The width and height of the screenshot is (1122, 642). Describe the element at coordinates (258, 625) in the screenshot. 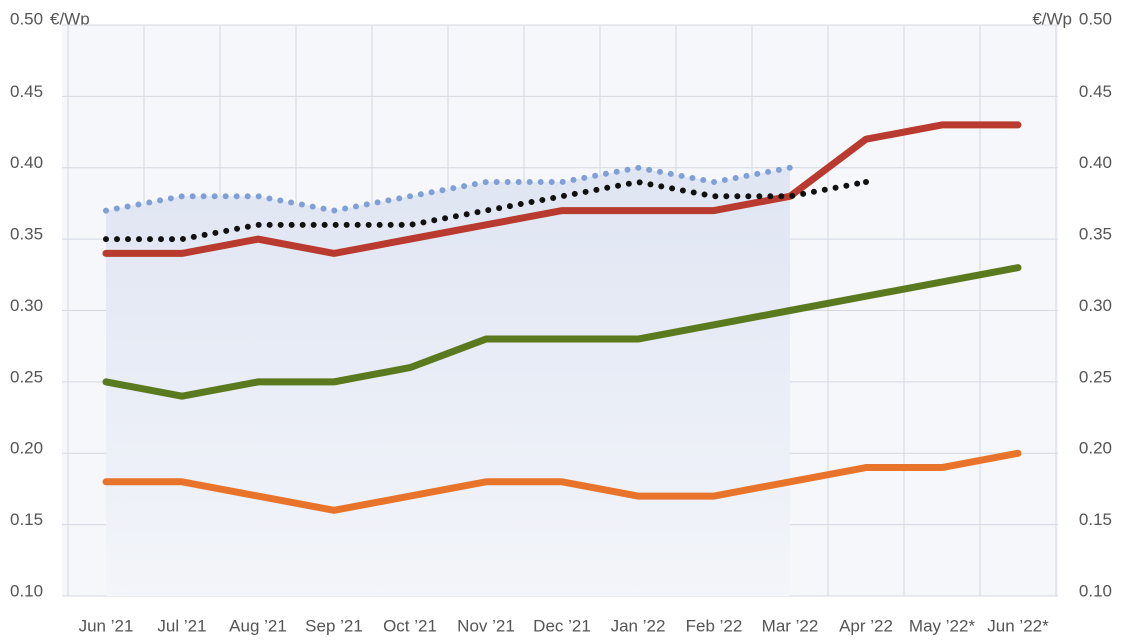

I see `x-tick-label: Aug ’21` at that location.